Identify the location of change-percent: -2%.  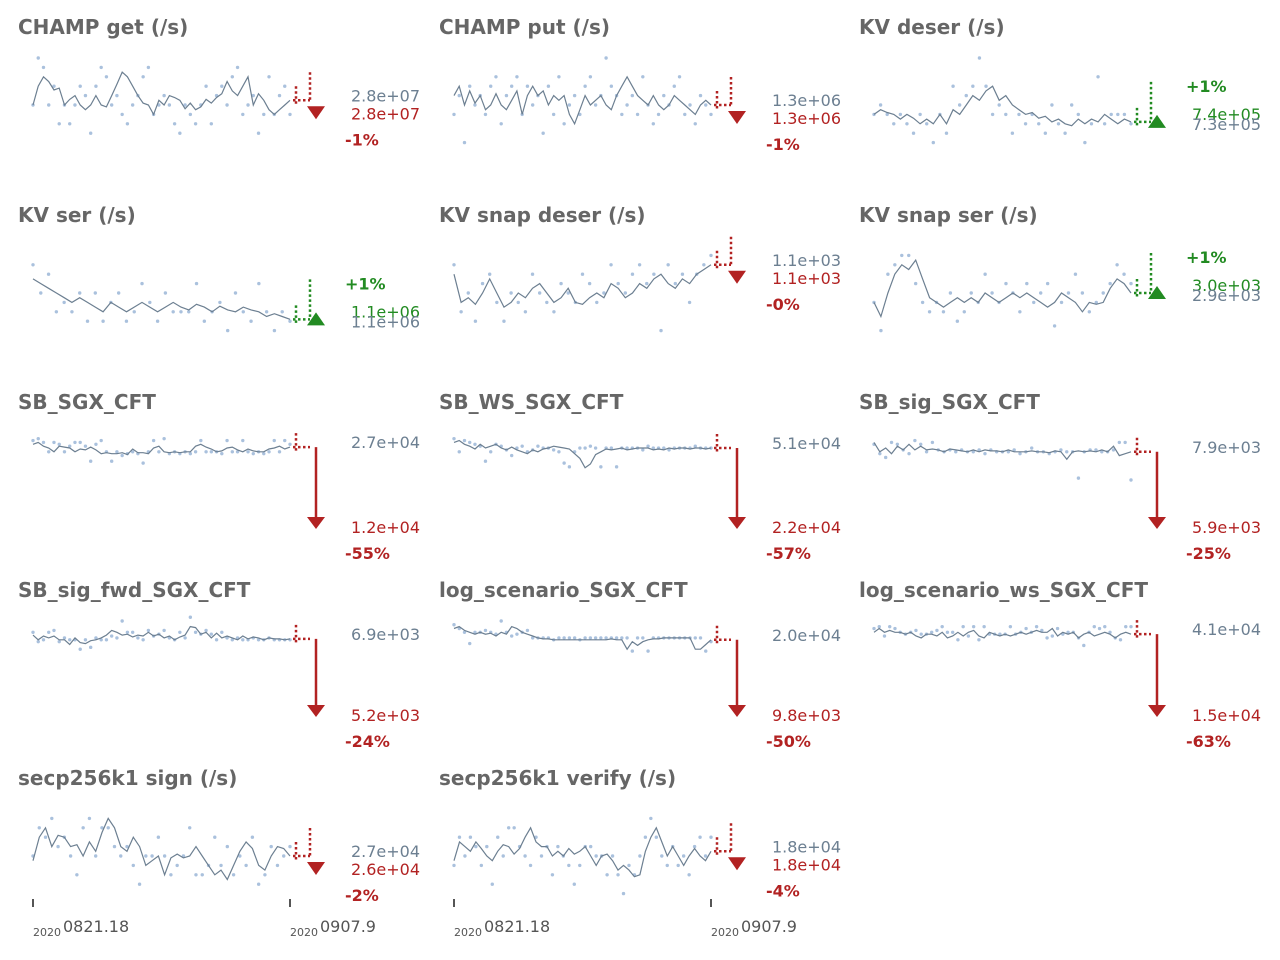
(362, 895).